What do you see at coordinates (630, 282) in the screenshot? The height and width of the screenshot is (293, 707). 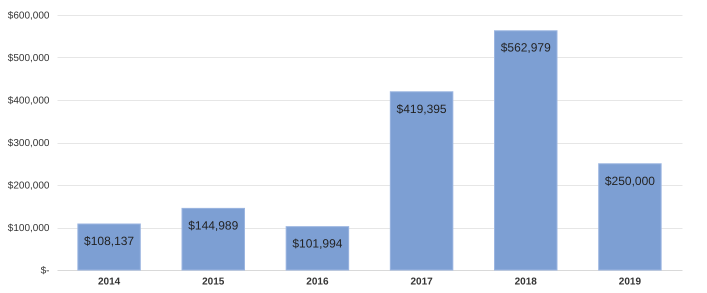 I see `x-tick-label: 2019` at bounding box center [630, 282].